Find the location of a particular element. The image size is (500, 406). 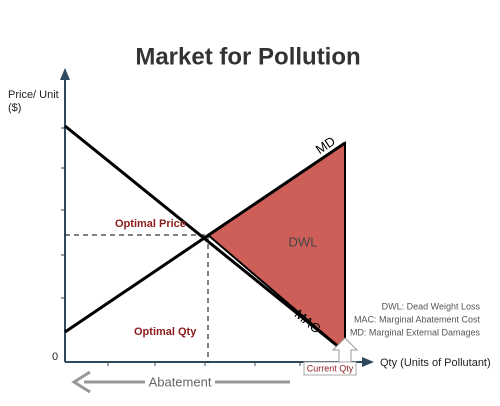

optimal-price-label: Optimal Price is located at coordinates (150, 224).